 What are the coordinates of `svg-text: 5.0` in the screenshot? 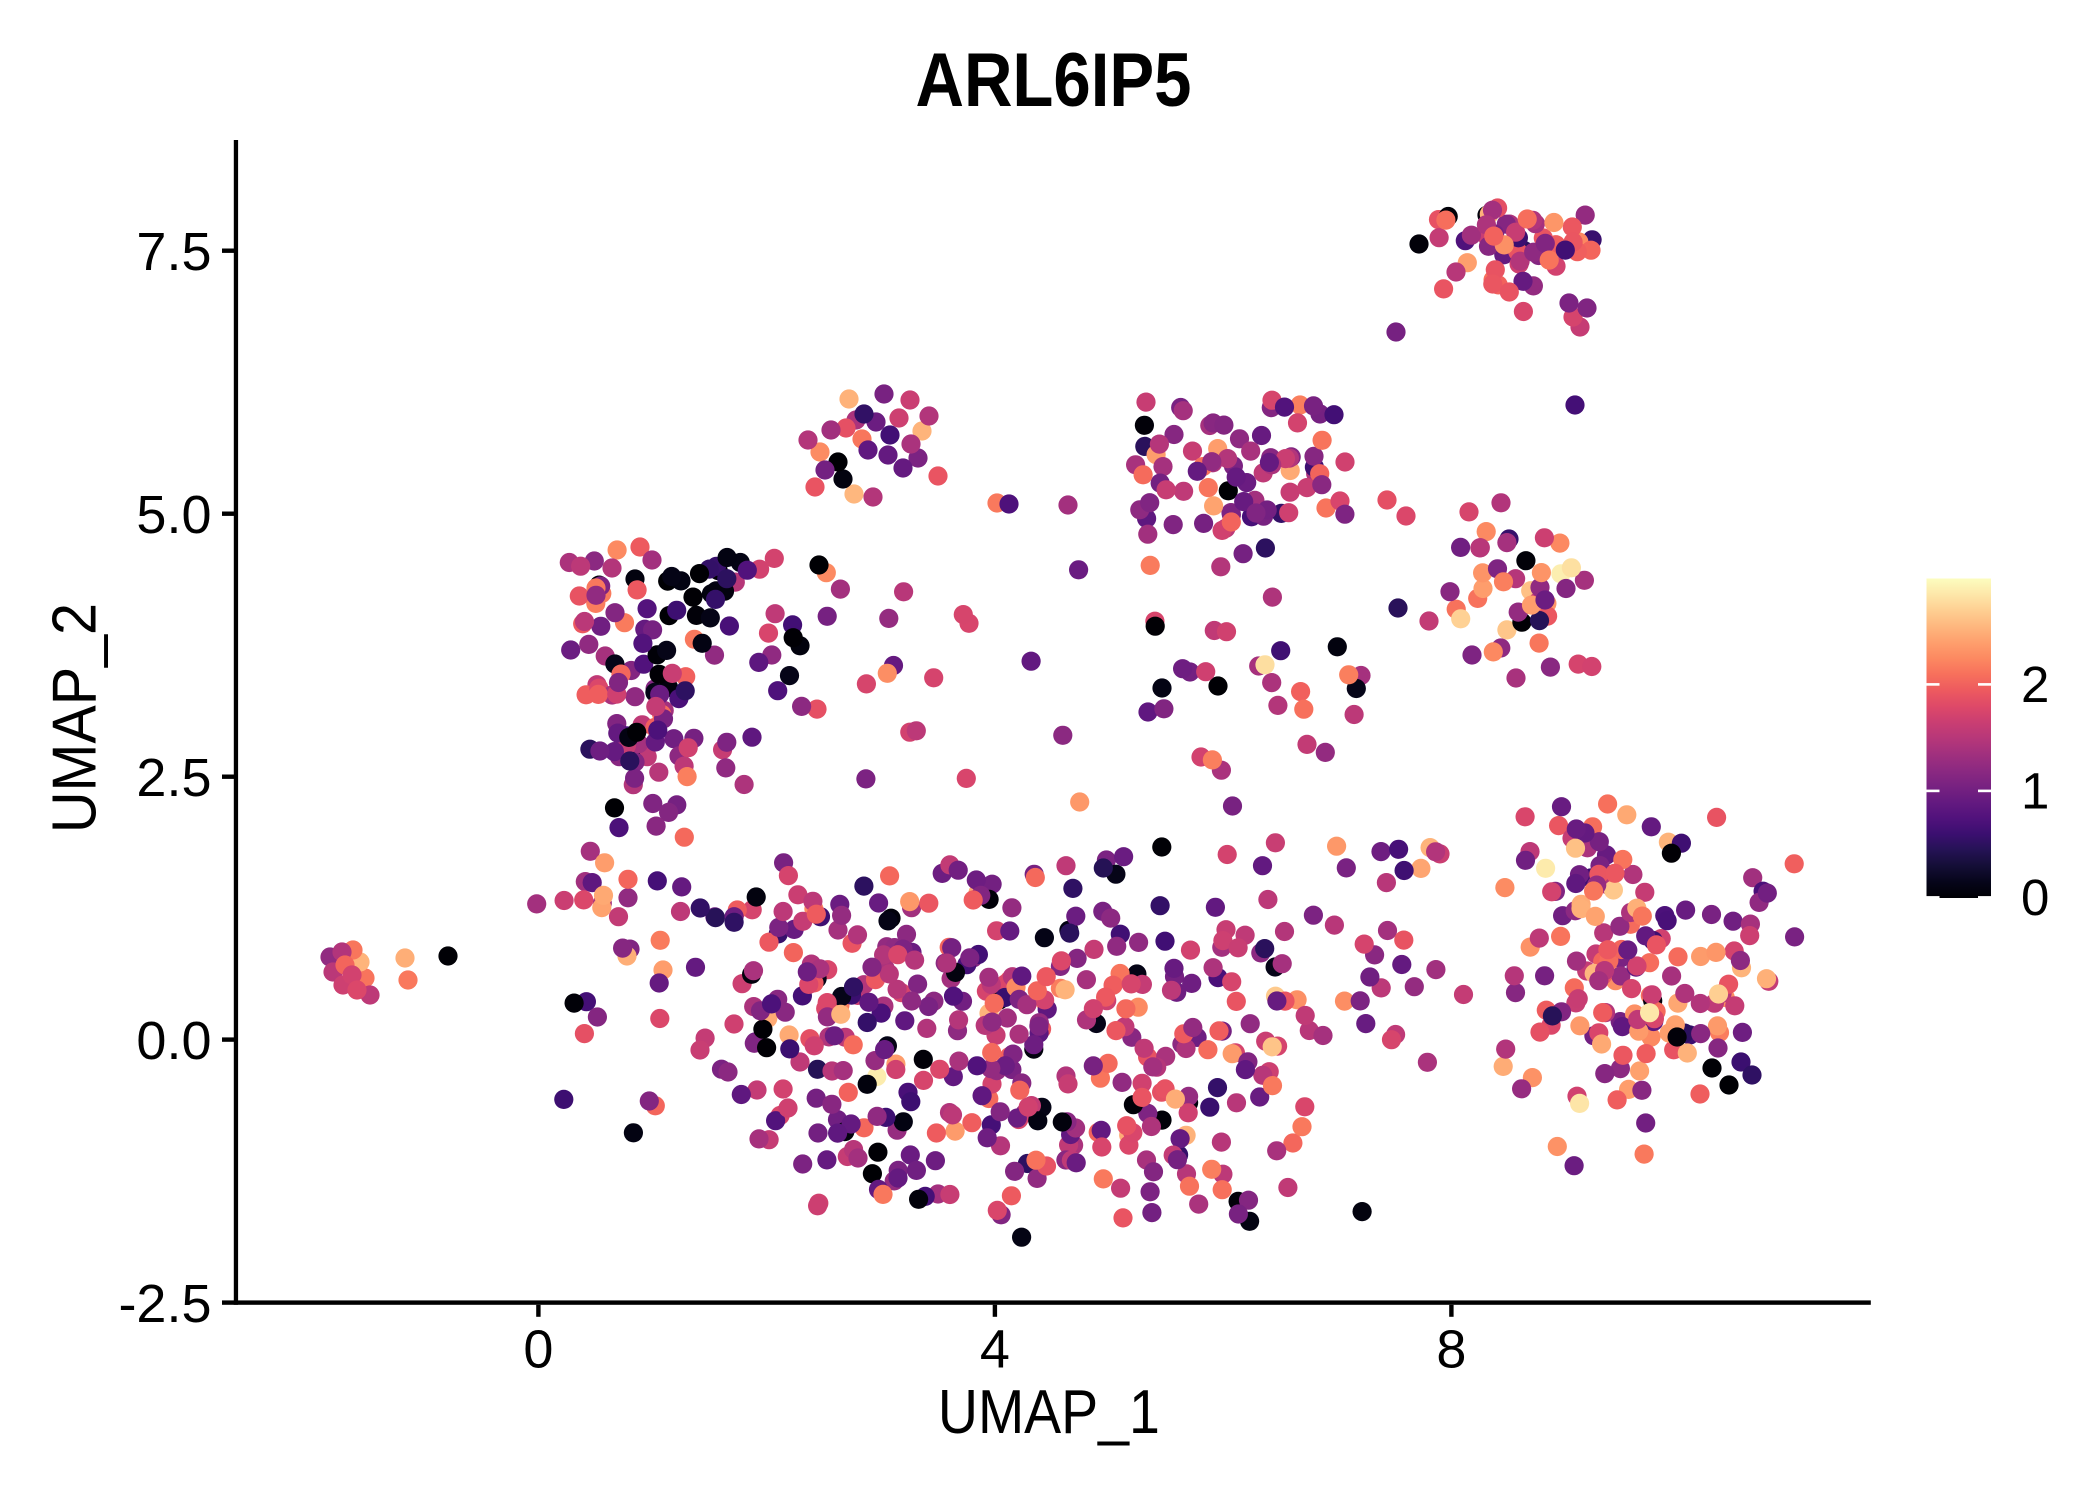 It's located at (173, 515).